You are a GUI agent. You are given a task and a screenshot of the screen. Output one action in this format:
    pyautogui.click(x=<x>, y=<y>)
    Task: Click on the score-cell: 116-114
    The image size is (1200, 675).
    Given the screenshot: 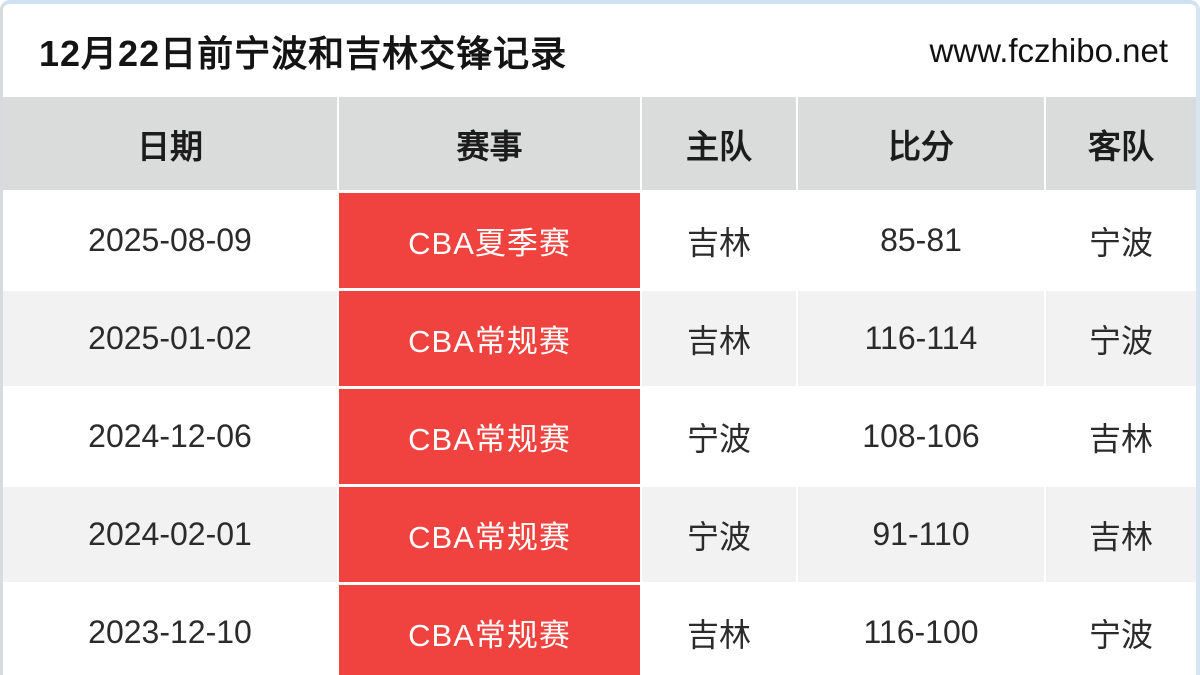 What is the action you would take?
    pyautogui.click(x=921, y=338)
    